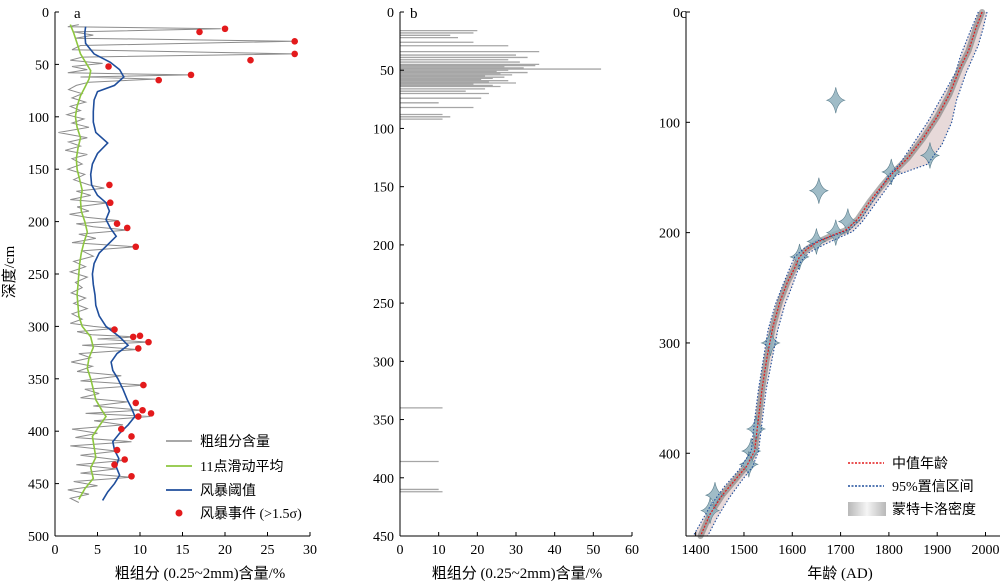 Image resolution: width=1000 pixels, height=584 pixels. I want to click on panel-c-y-tick-label: 400, so click(669, 454).